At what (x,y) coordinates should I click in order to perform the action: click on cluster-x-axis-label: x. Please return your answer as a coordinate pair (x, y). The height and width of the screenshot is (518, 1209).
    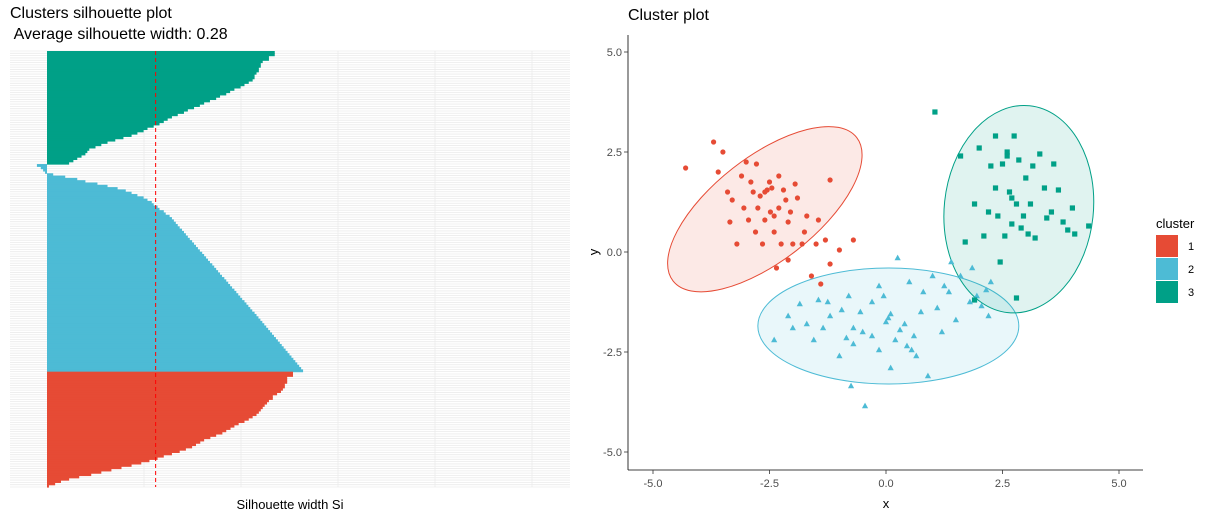
    Looking at the image, I should click on (886, 503).